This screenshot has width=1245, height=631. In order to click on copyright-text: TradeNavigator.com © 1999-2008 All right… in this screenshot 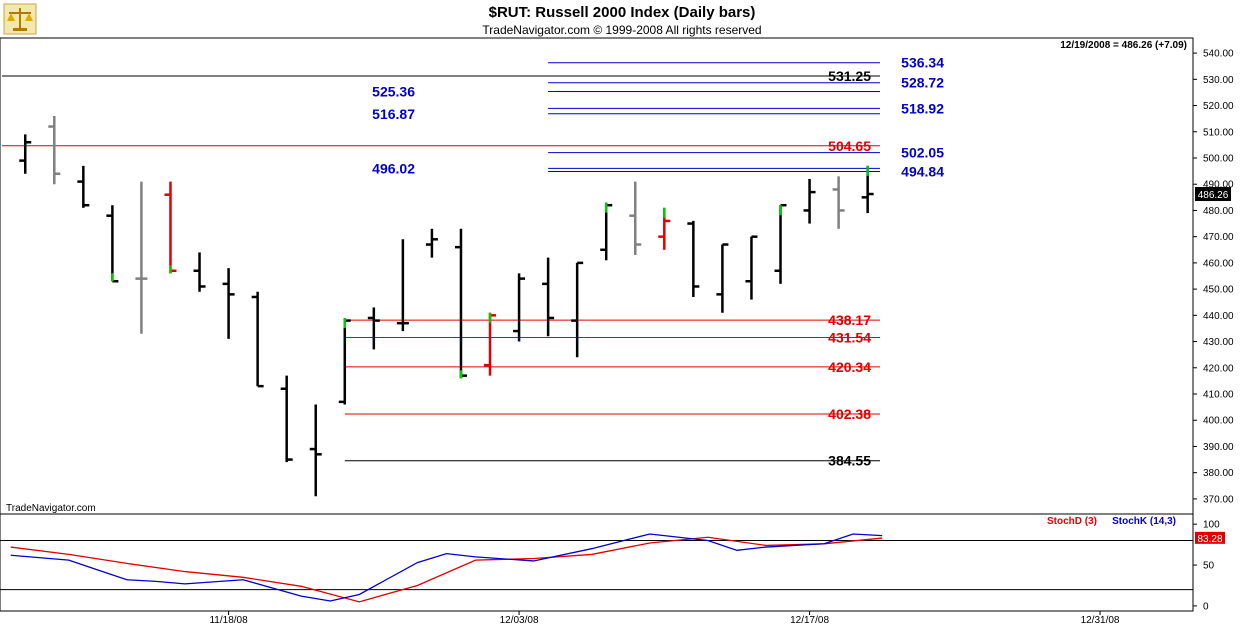, I will do `click(621, 30)`.